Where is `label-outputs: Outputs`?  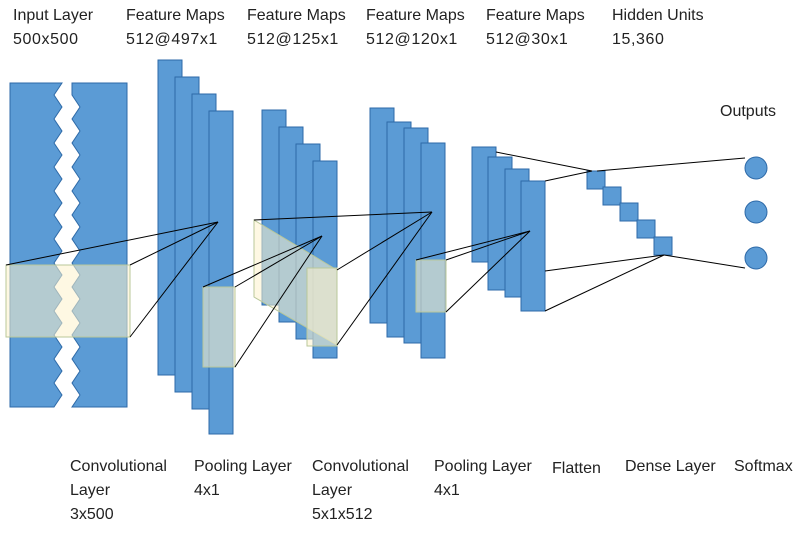
label-outputs: Outputs is located at coordinates (748, 112).